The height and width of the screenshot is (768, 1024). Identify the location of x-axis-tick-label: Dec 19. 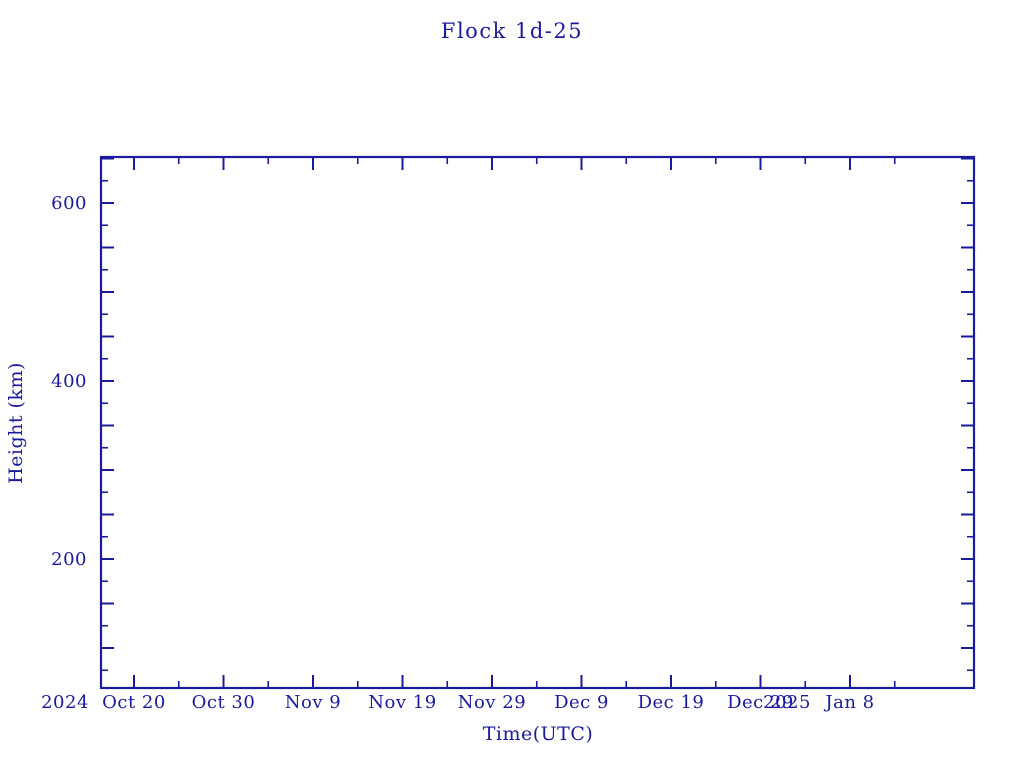
(671, 702).